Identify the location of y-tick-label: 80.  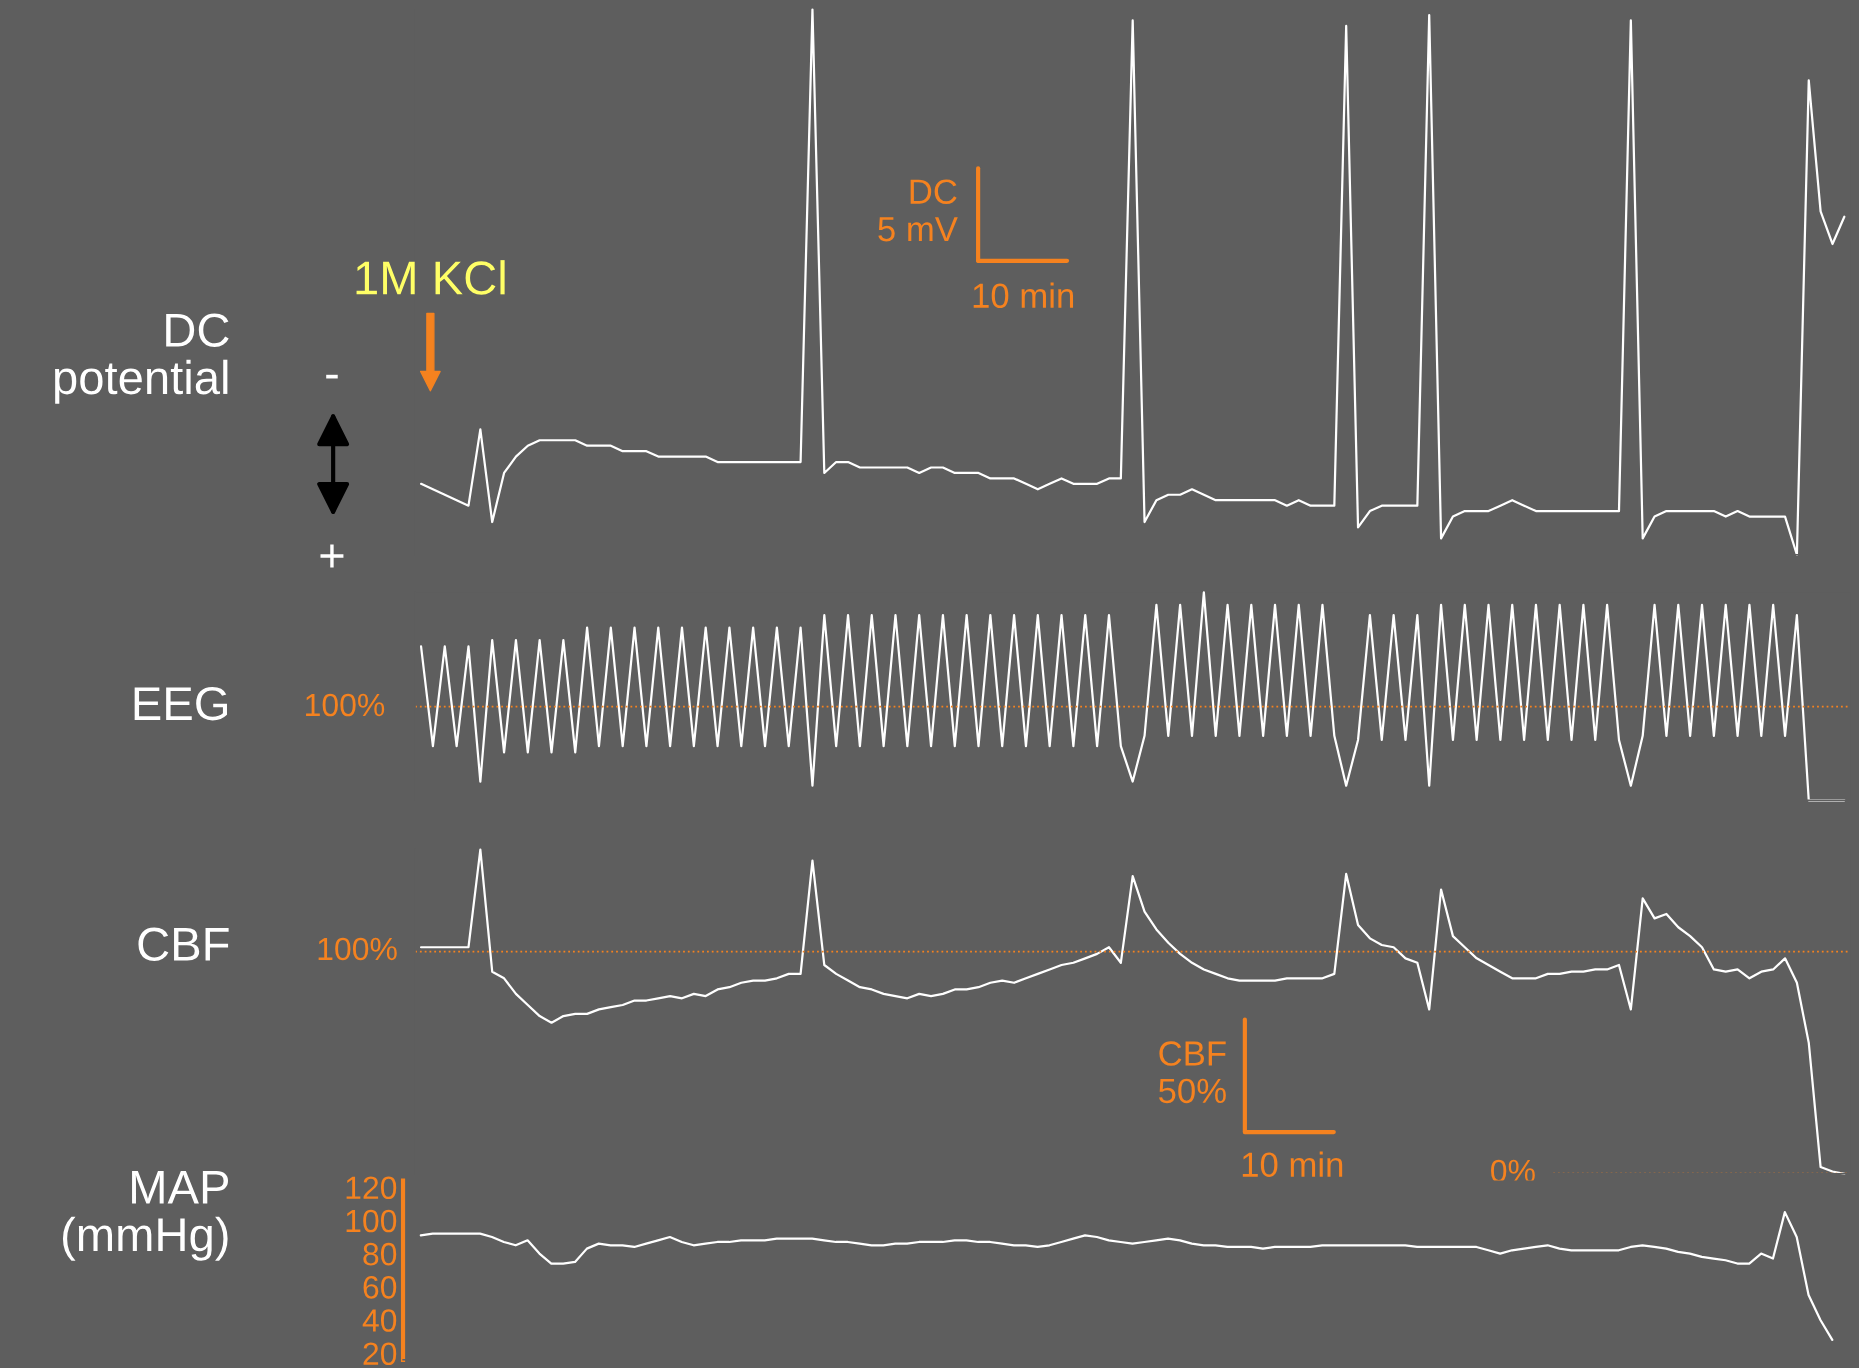
(380, 1254).